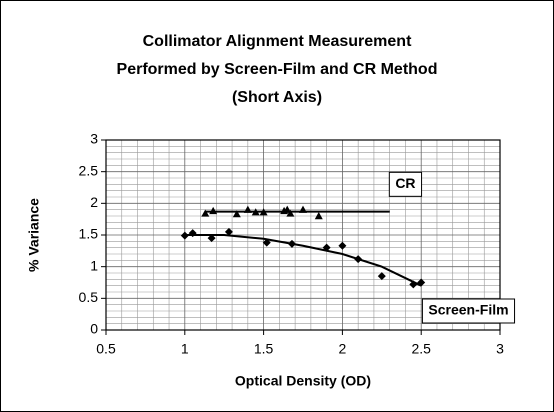  Describe the element at coordinates (94, 139) in the screenshot. I see `y-tick-label: 3` at that location.